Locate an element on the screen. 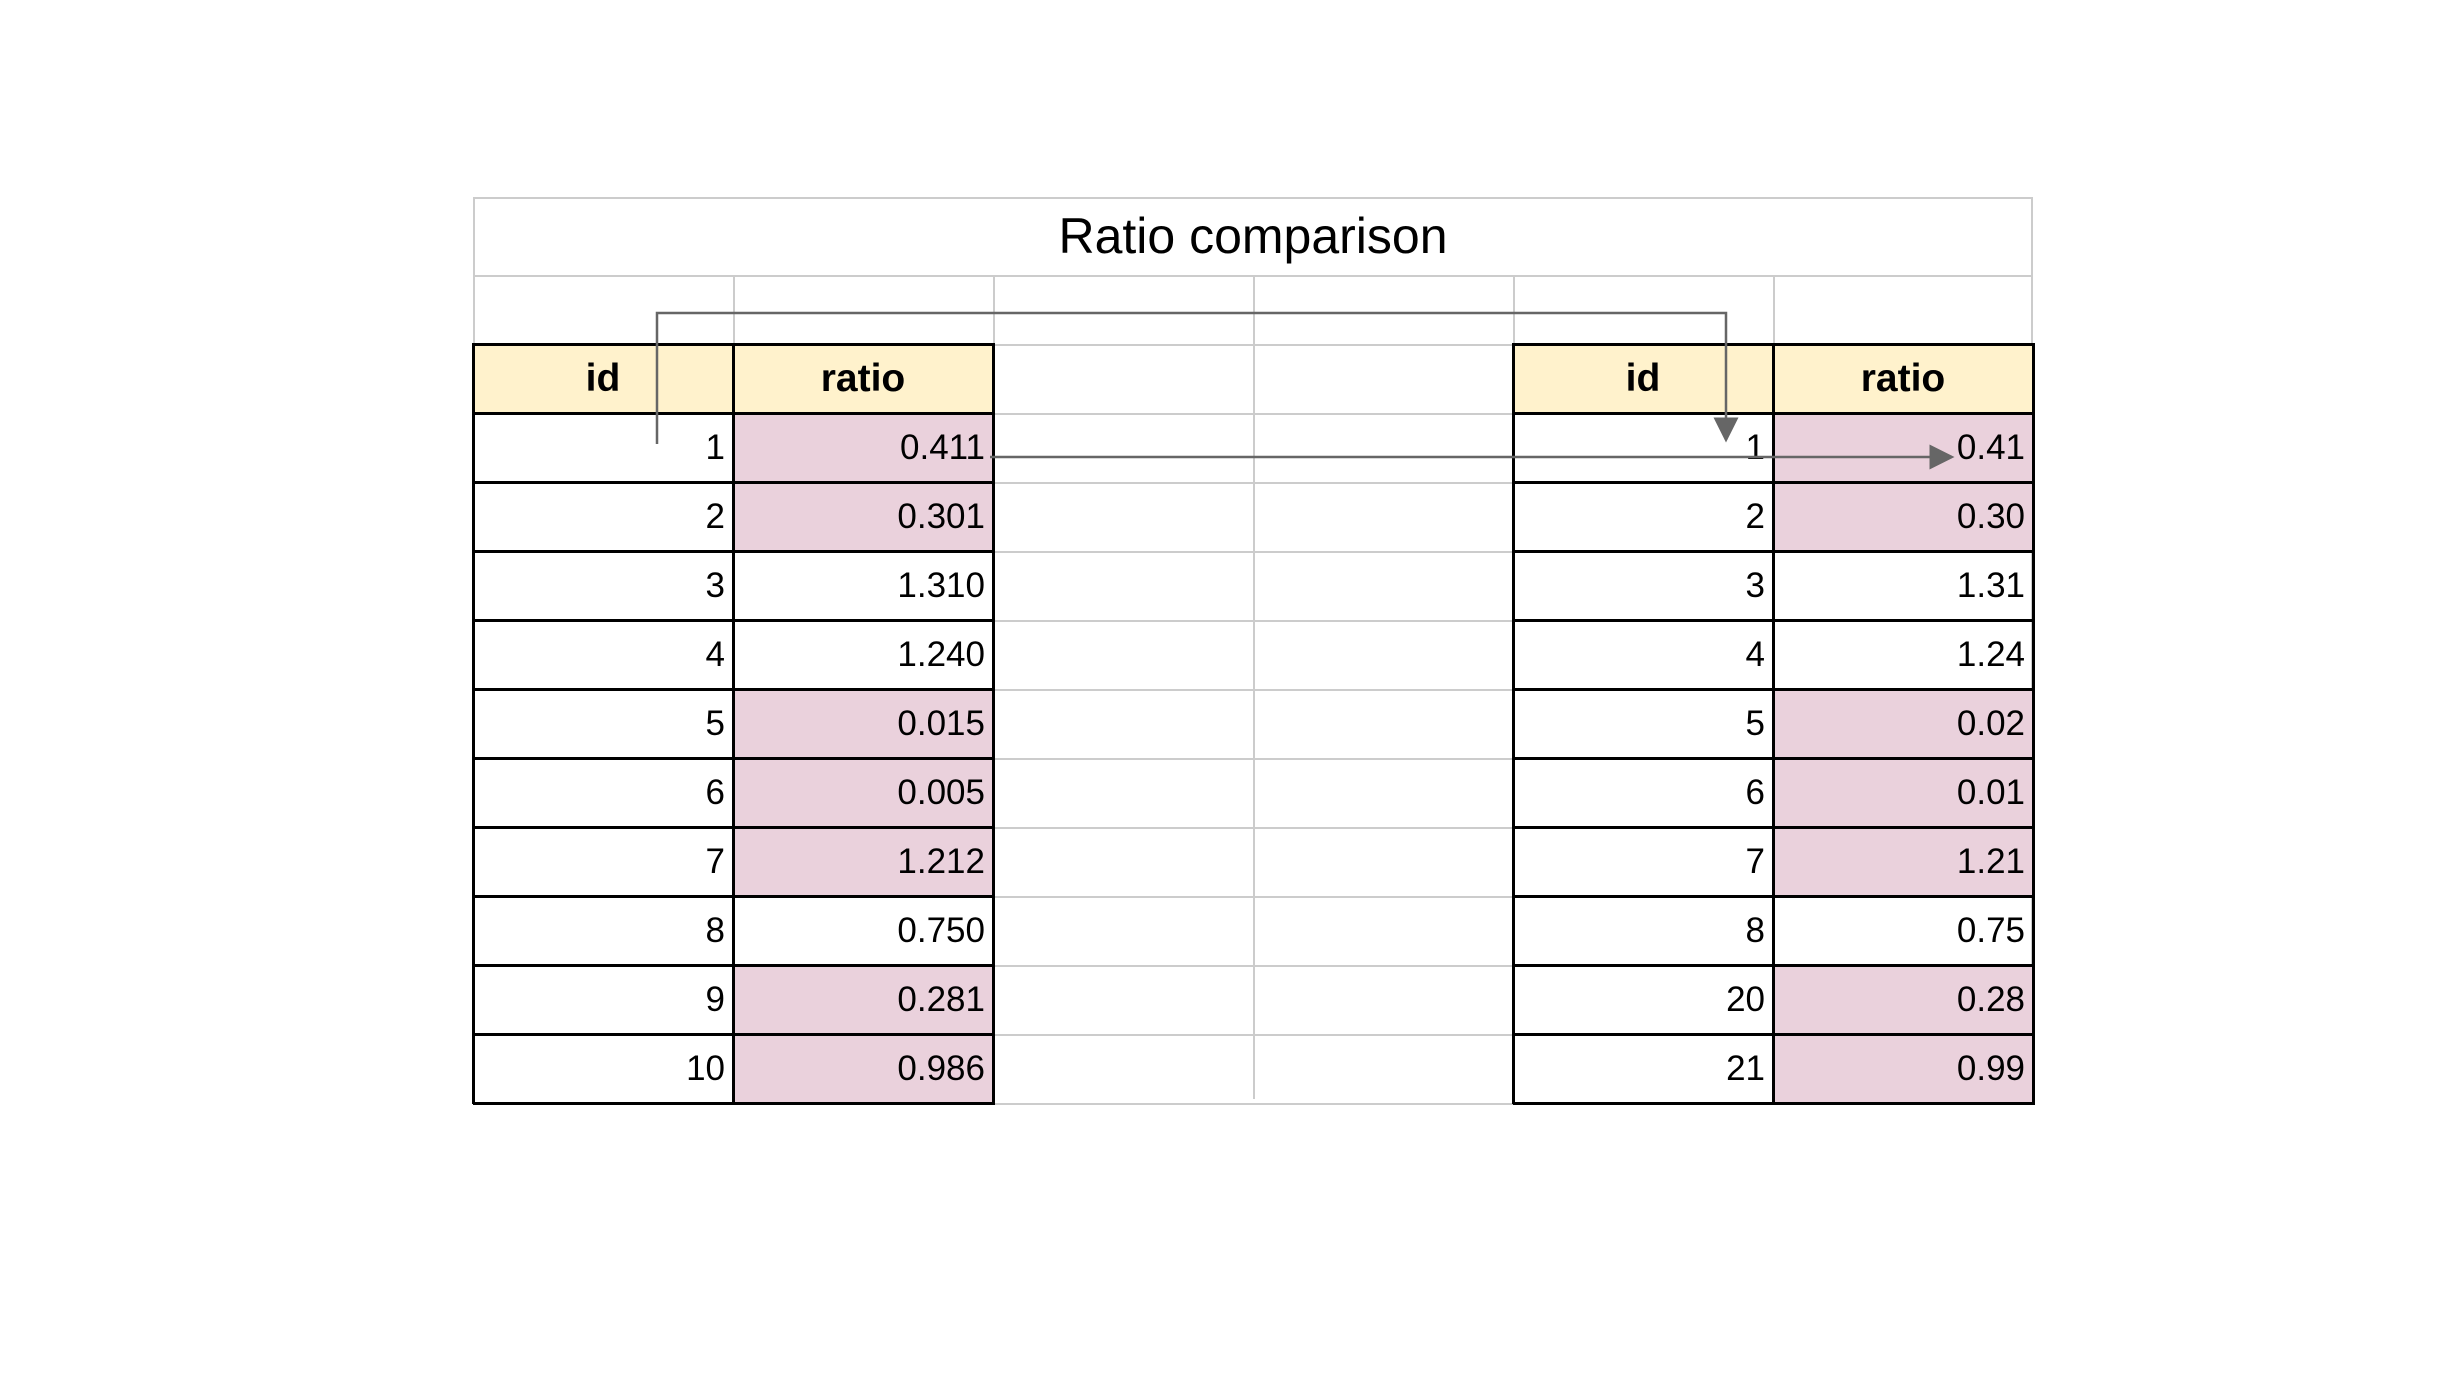  left_table-ratio-cell: 1.212 is located at coordinates (863, 861).